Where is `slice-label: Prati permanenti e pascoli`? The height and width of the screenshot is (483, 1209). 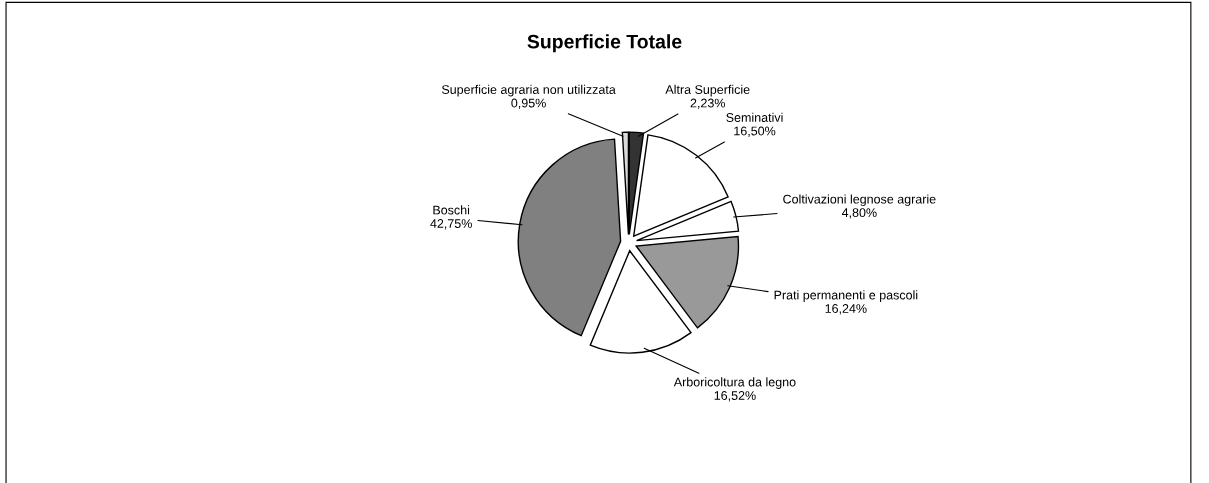
slice-label: Prati permanenti e pascoli is located at coordinates (846, 296).